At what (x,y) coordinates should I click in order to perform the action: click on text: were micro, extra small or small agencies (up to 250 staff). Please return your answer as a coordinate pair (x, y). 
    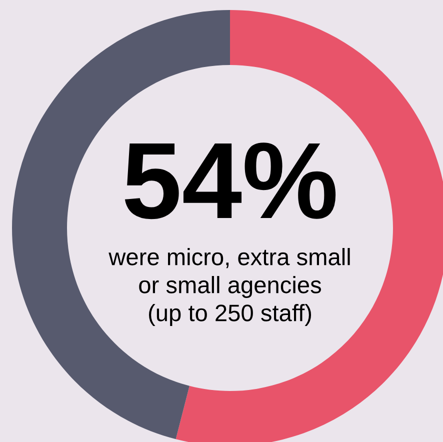
    Looking at the image, I should click on (229, 287).